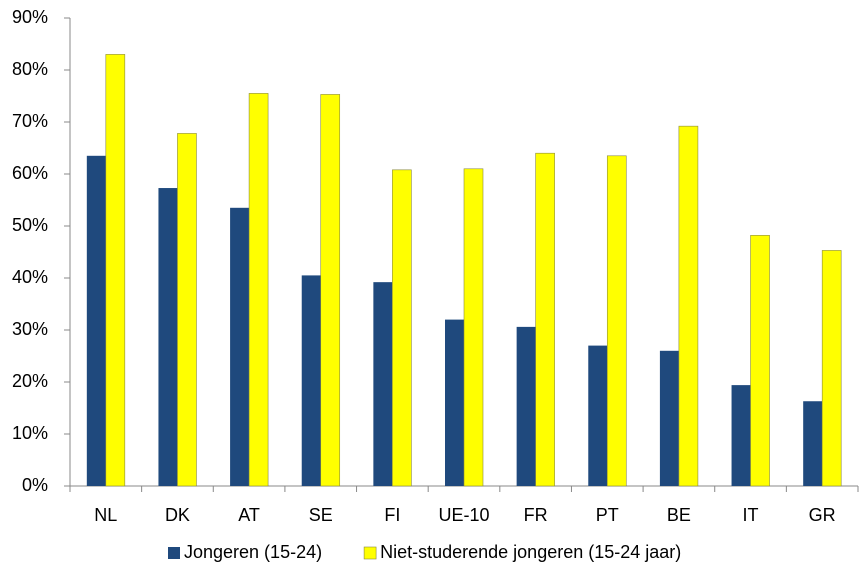 The image size is (862, 570). What do you see at coordinates (321, 515) in the screenshot?
I see `x-tick-label: SE` at bounding box center [321, 515].